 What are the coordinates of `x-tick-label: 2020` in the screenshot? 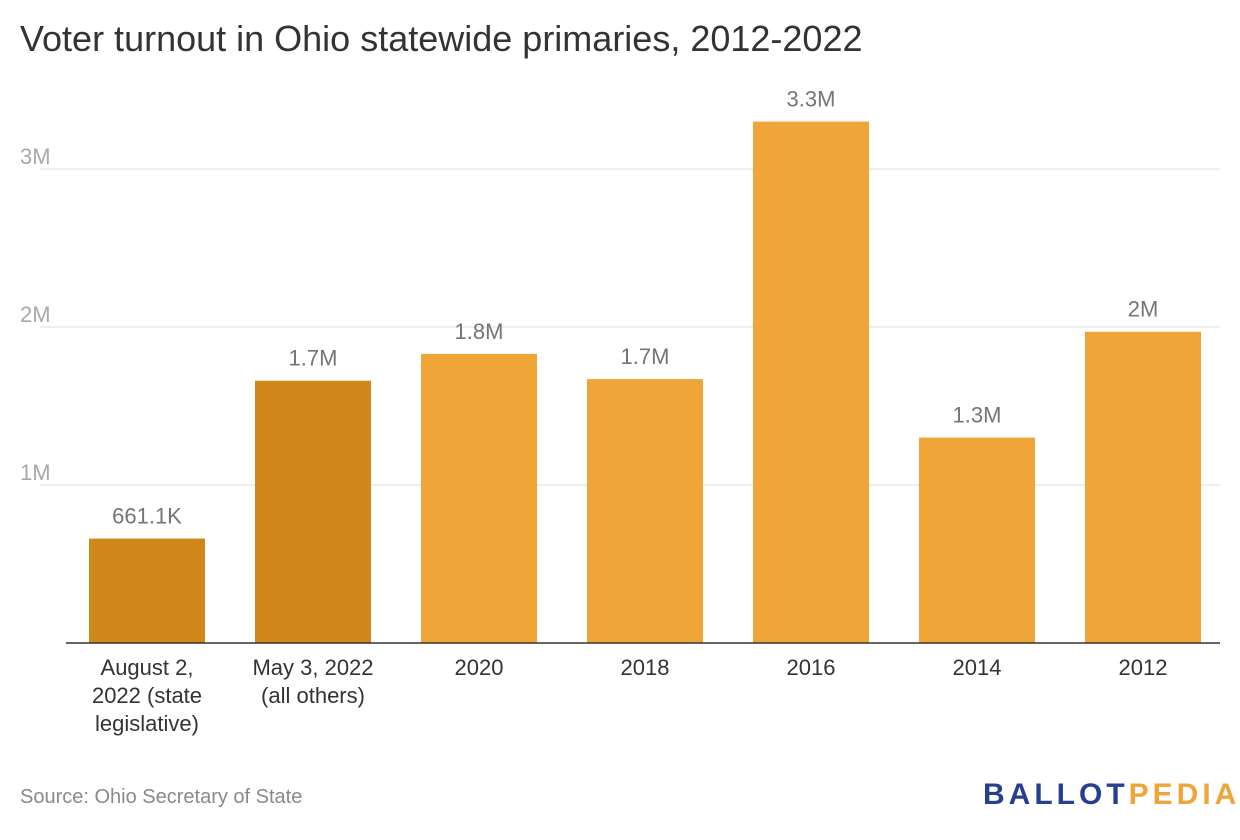 It's located at (479, 667).